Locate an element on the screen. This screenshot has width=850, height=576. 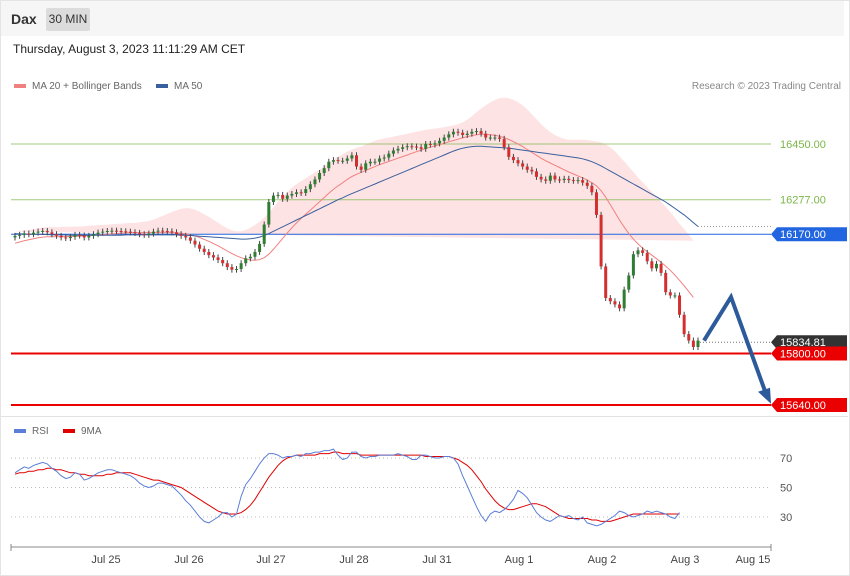
legend-ma50: MA 50 is located at coordinates (179, 86).